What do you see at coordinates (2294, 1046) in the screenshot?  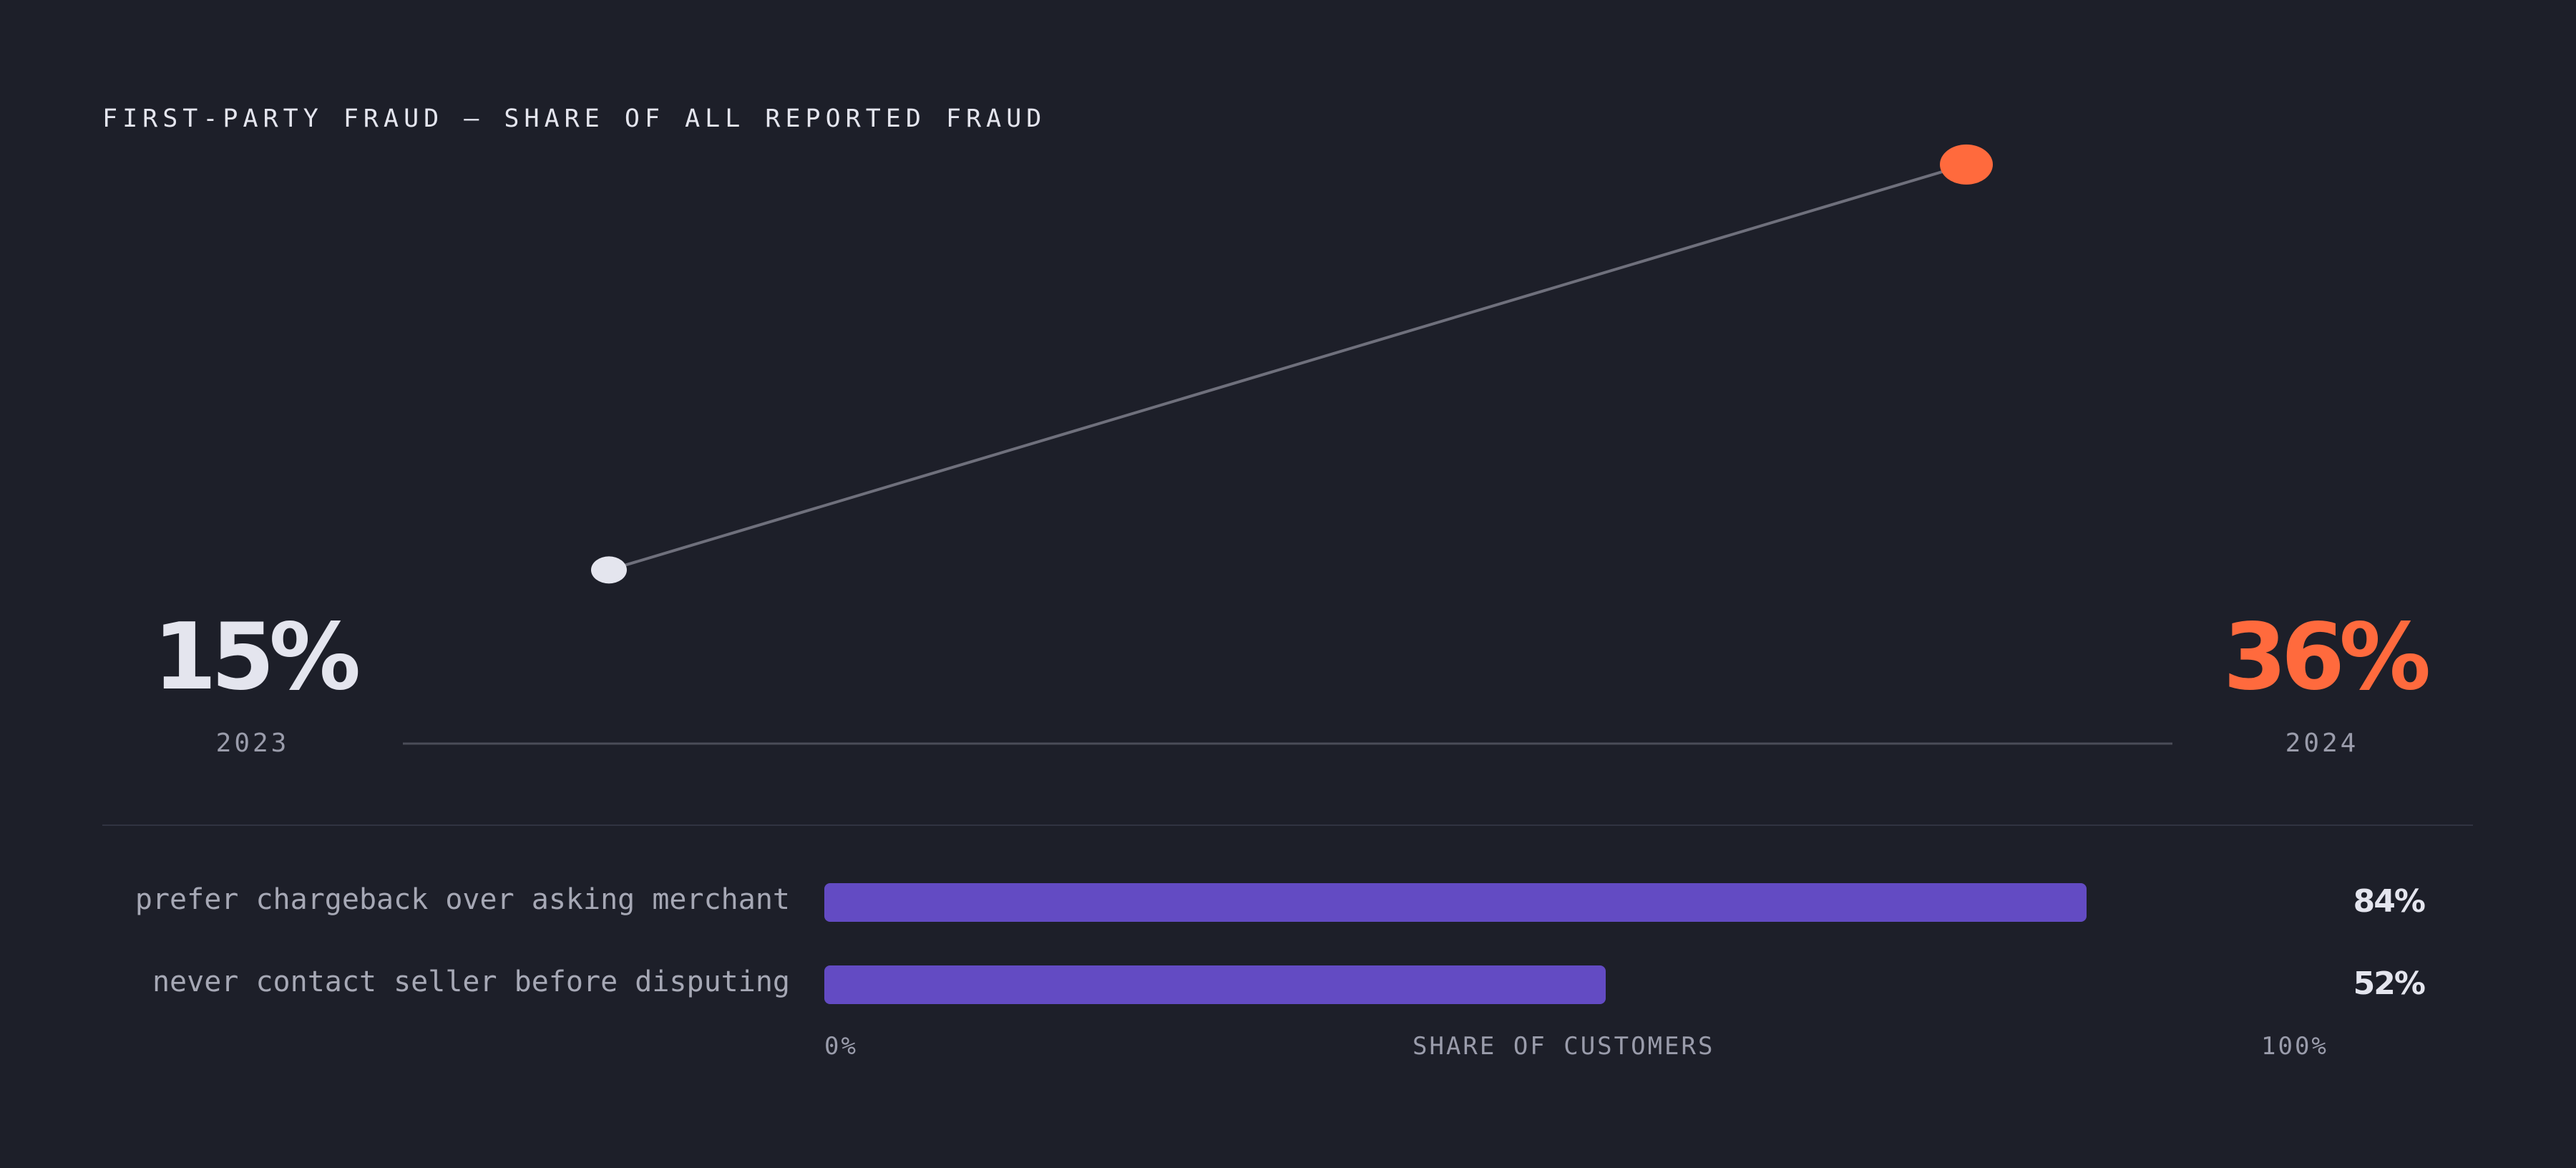 I see `axis-tick-max: 100%` at bounding box center [2294, 1046].